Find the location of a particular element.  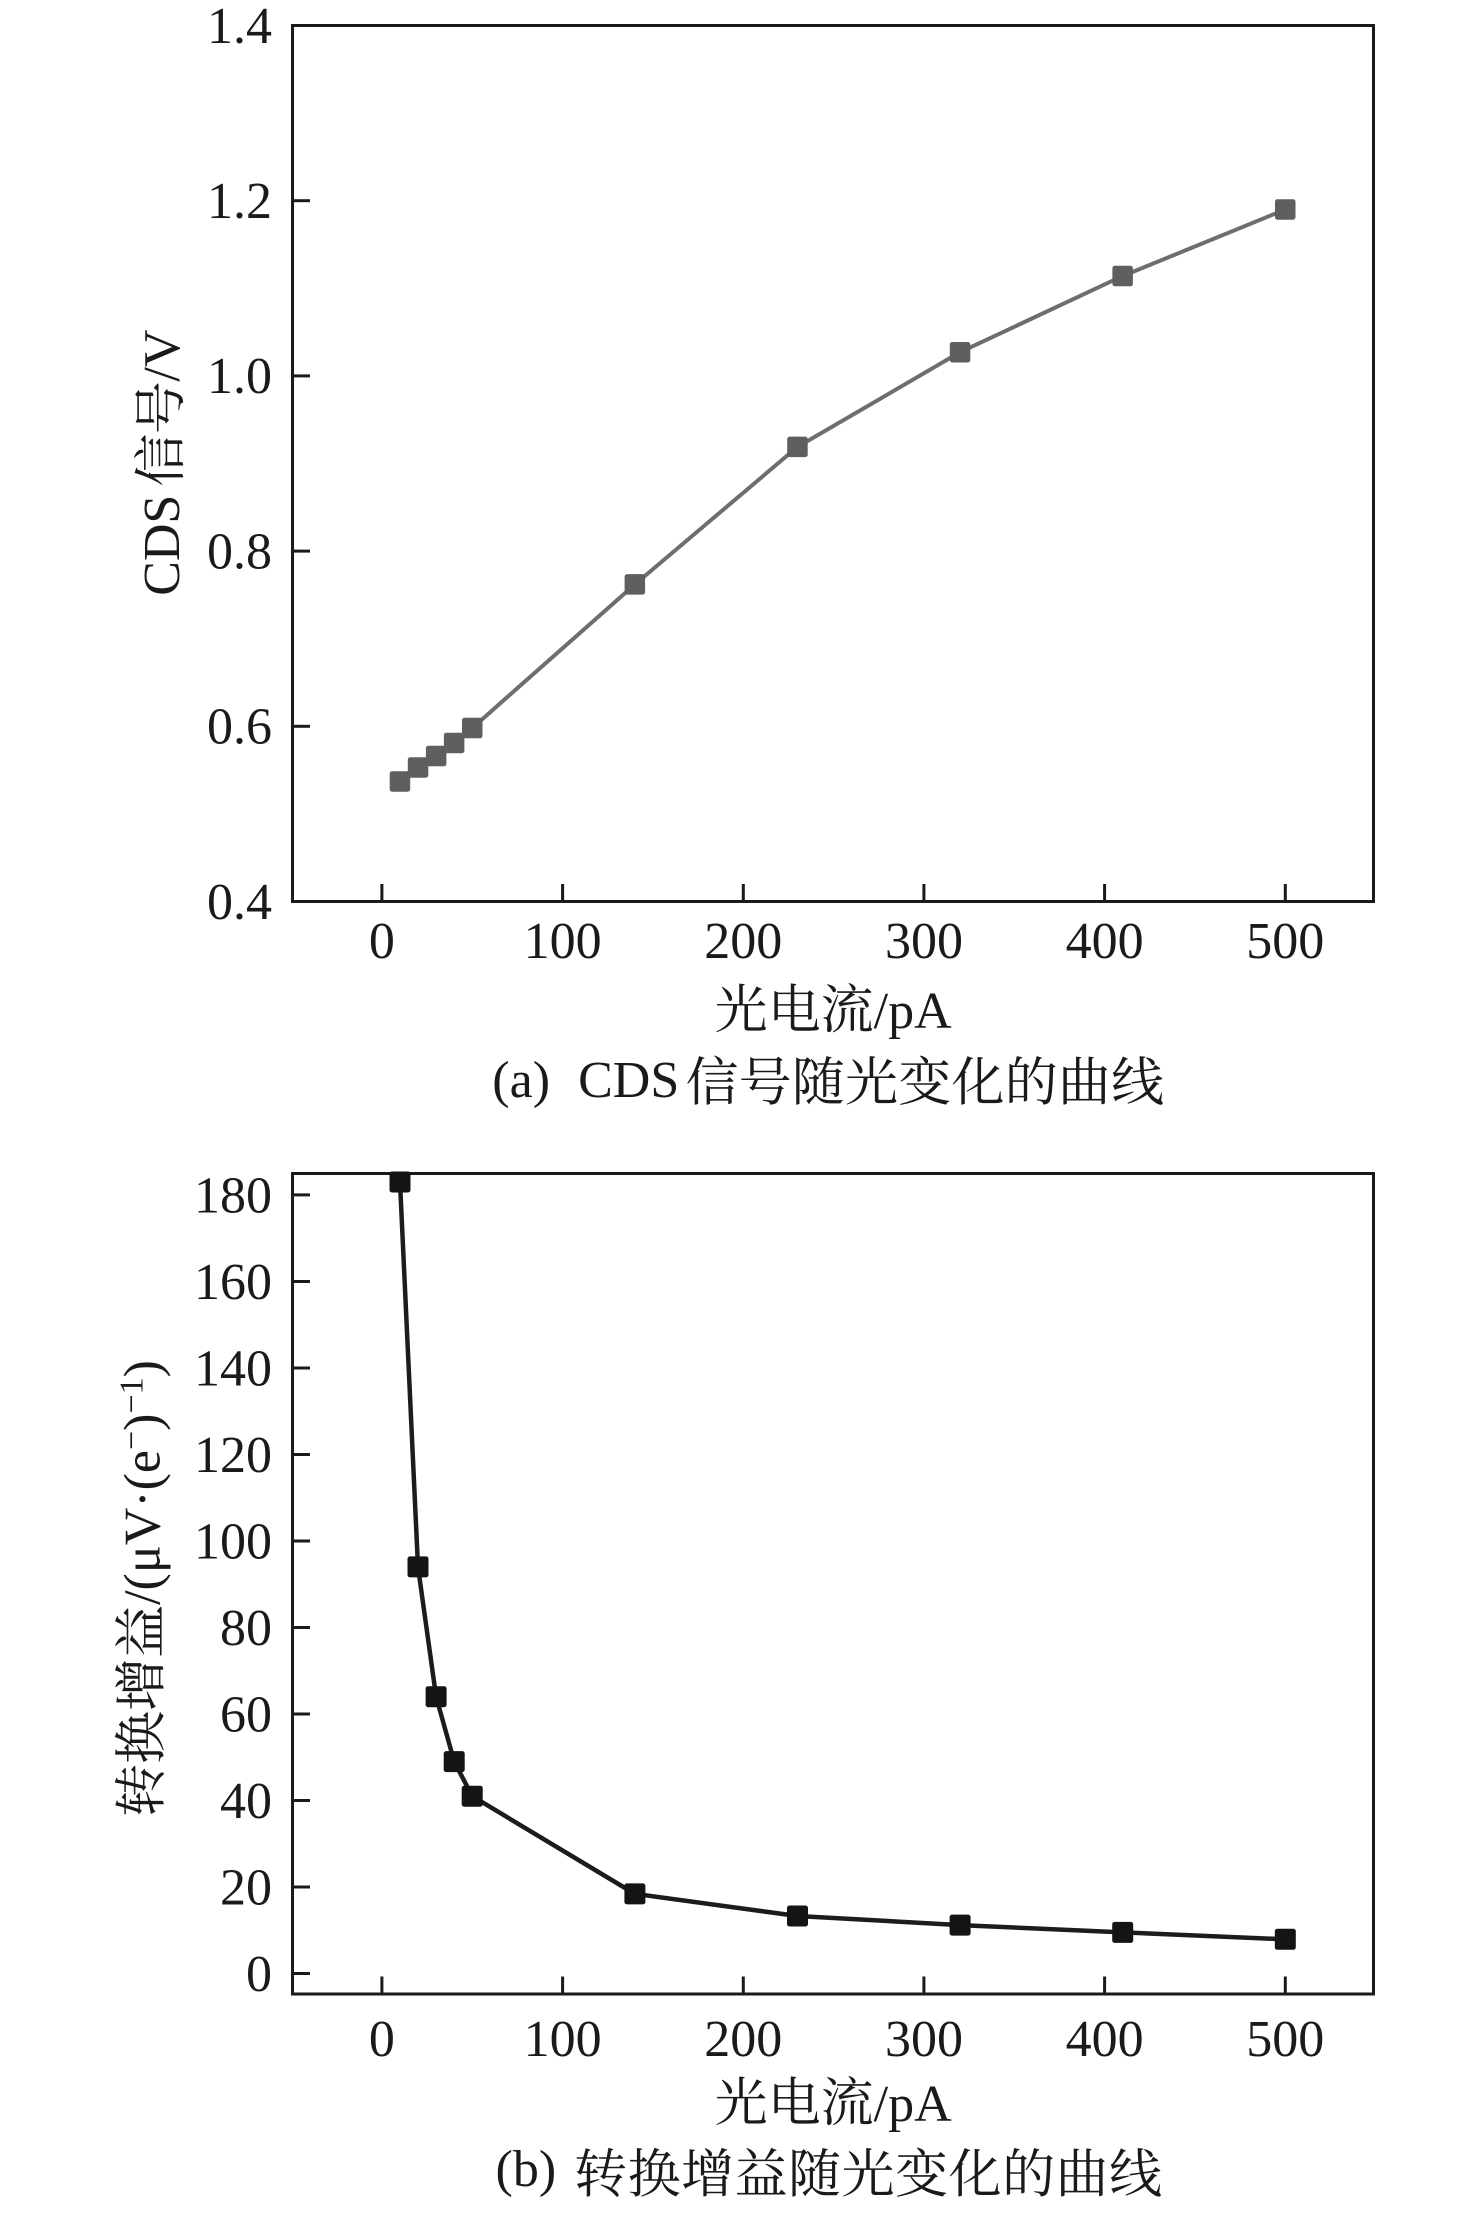

svg-text: 1.0 is located at coordinates (239, 376).